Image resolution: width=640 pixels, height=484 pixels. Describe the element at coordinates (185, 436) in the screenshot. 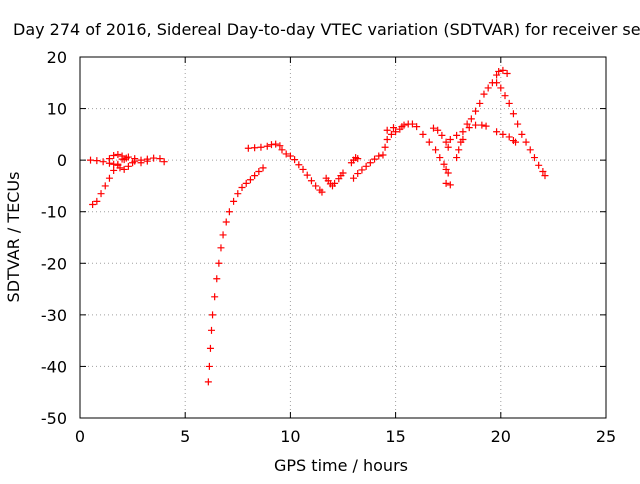

I see `x-tick-label: 5` at that location.